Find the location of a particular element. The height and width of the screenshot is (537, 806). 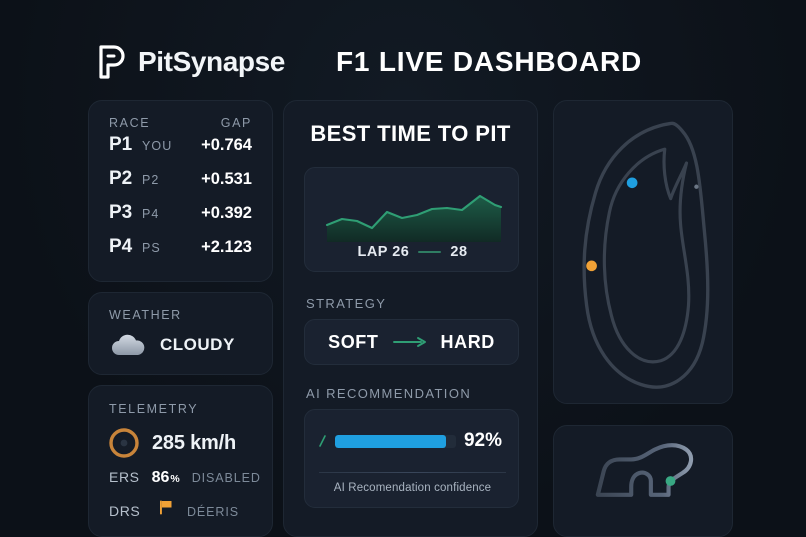

brand-name: PitSynapse is located at coordinates (211, 61).